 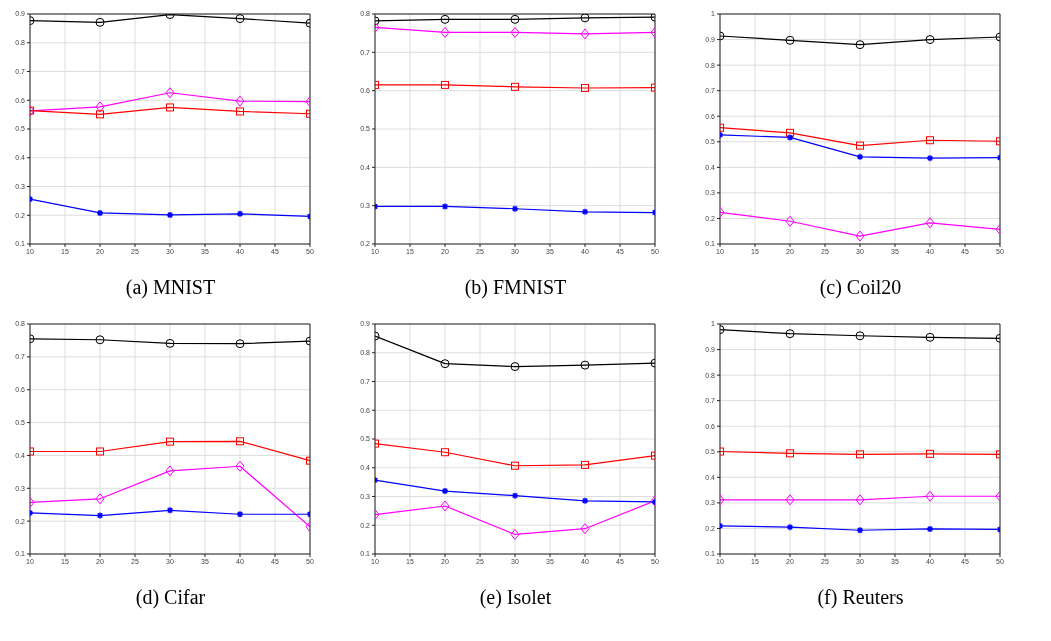 I want to click on text: (c) Coil20, so click(x=860, y=287).